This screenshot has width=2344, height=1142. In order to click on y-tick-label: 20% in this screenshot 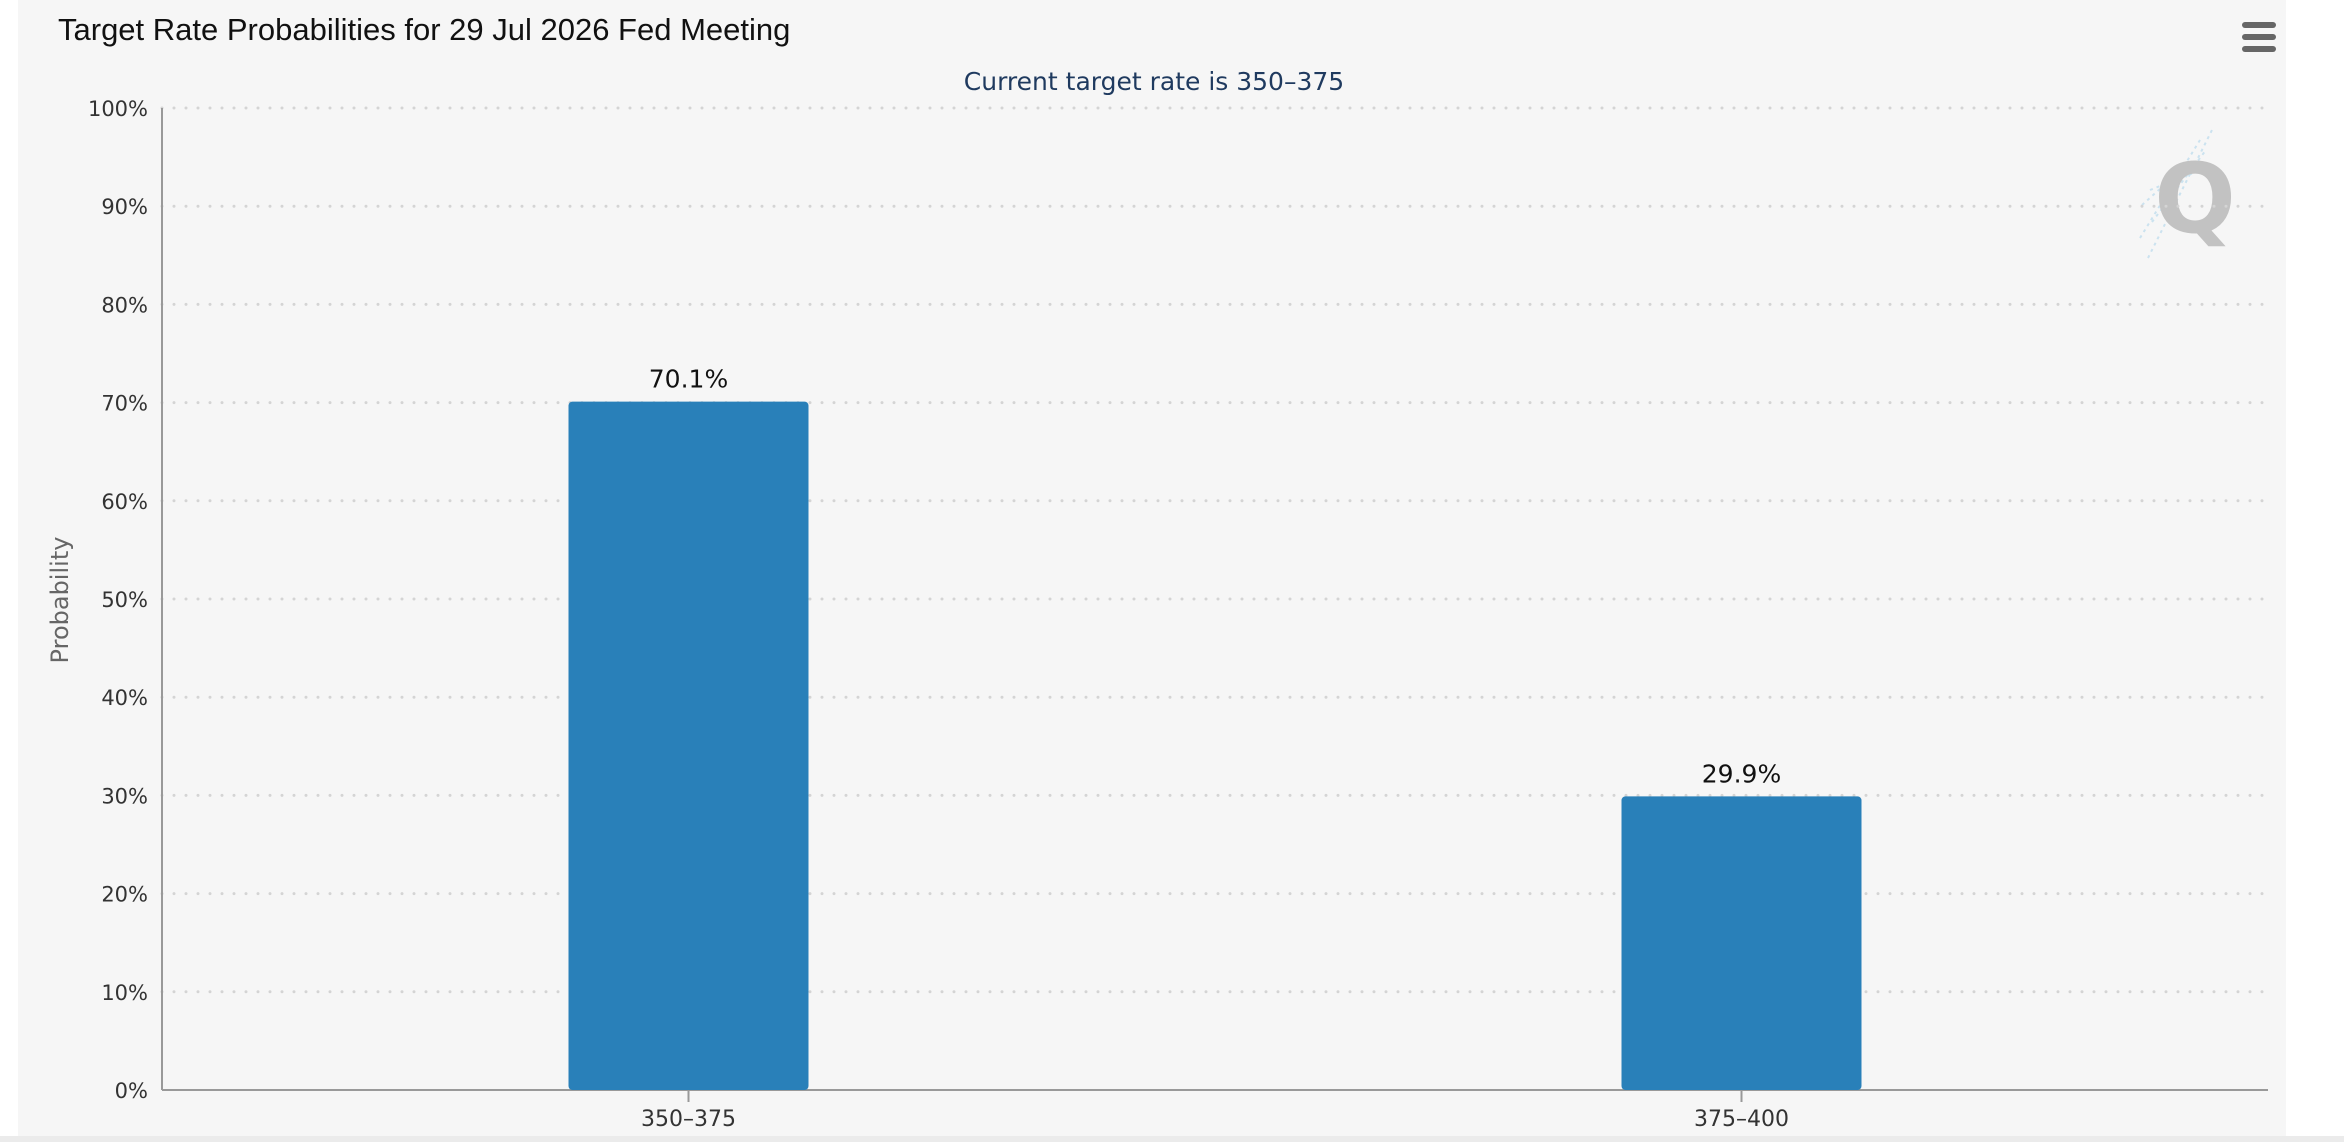, I will do `click(124, 895)`.